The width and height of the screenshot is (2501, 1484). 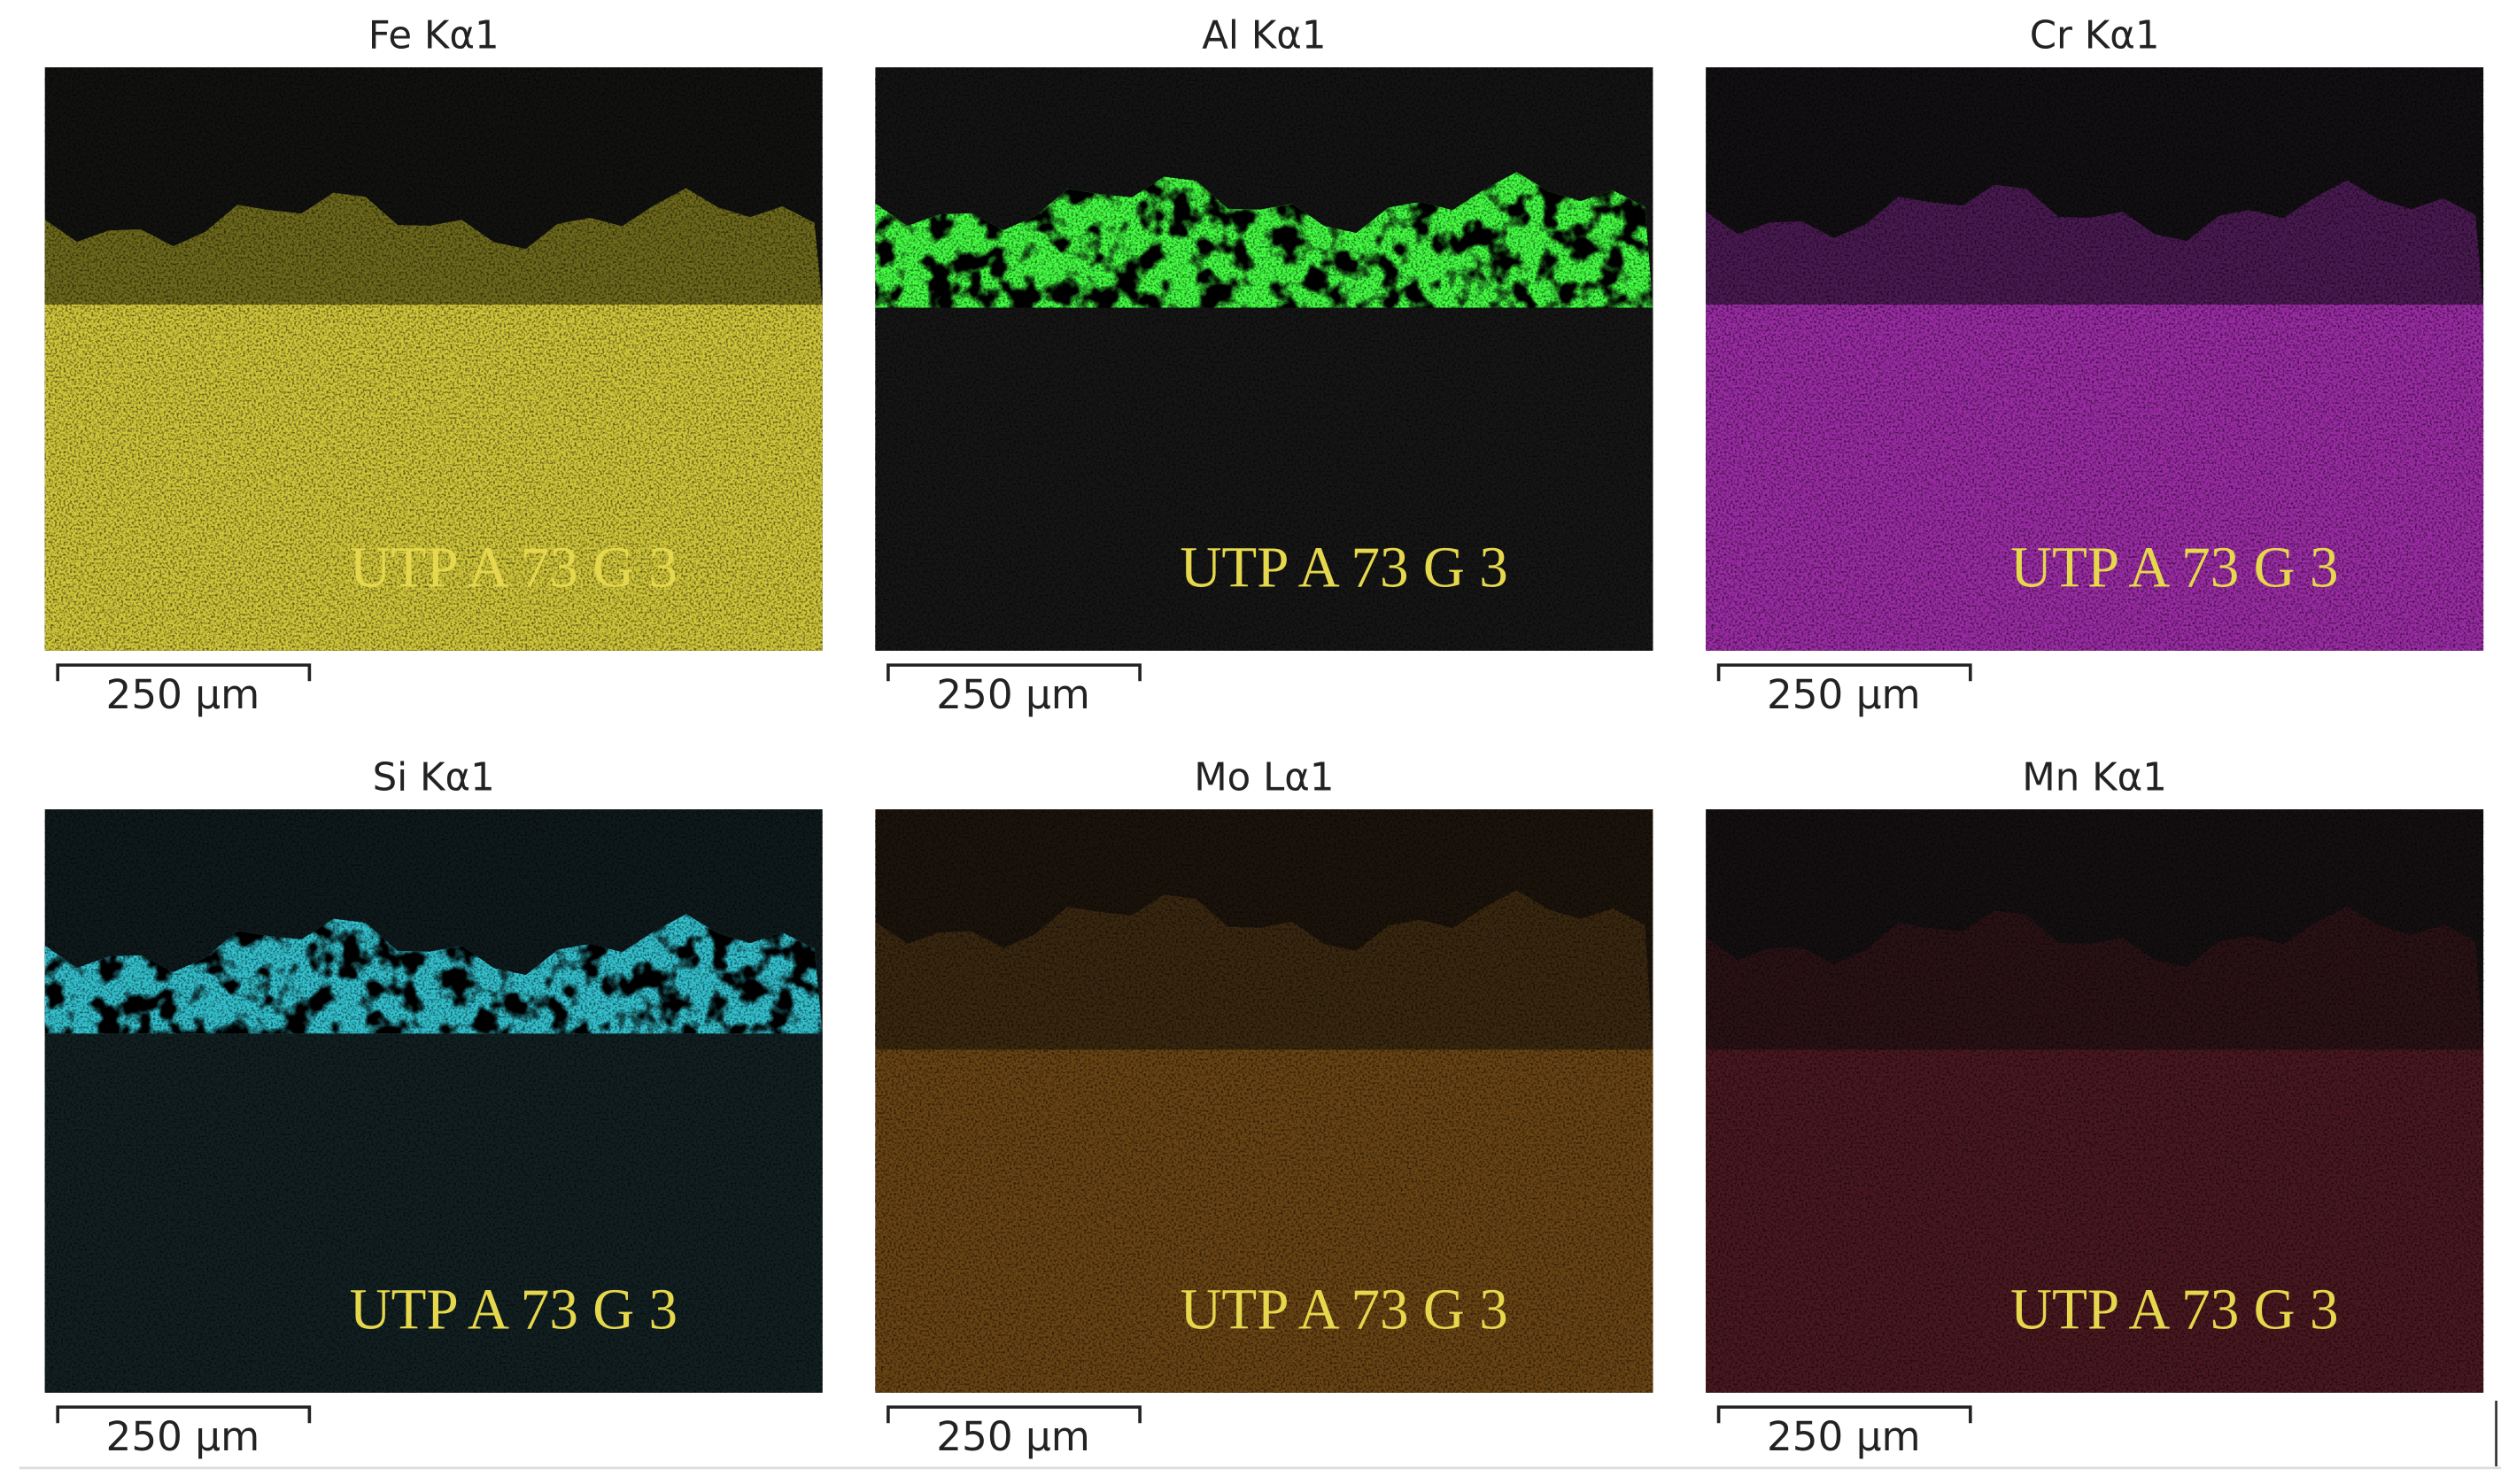 What do you see at coordinates (2095, 35) in the screenshot?
I see `panel-title: Cr Kα1` at bounding box center [2095, 35].